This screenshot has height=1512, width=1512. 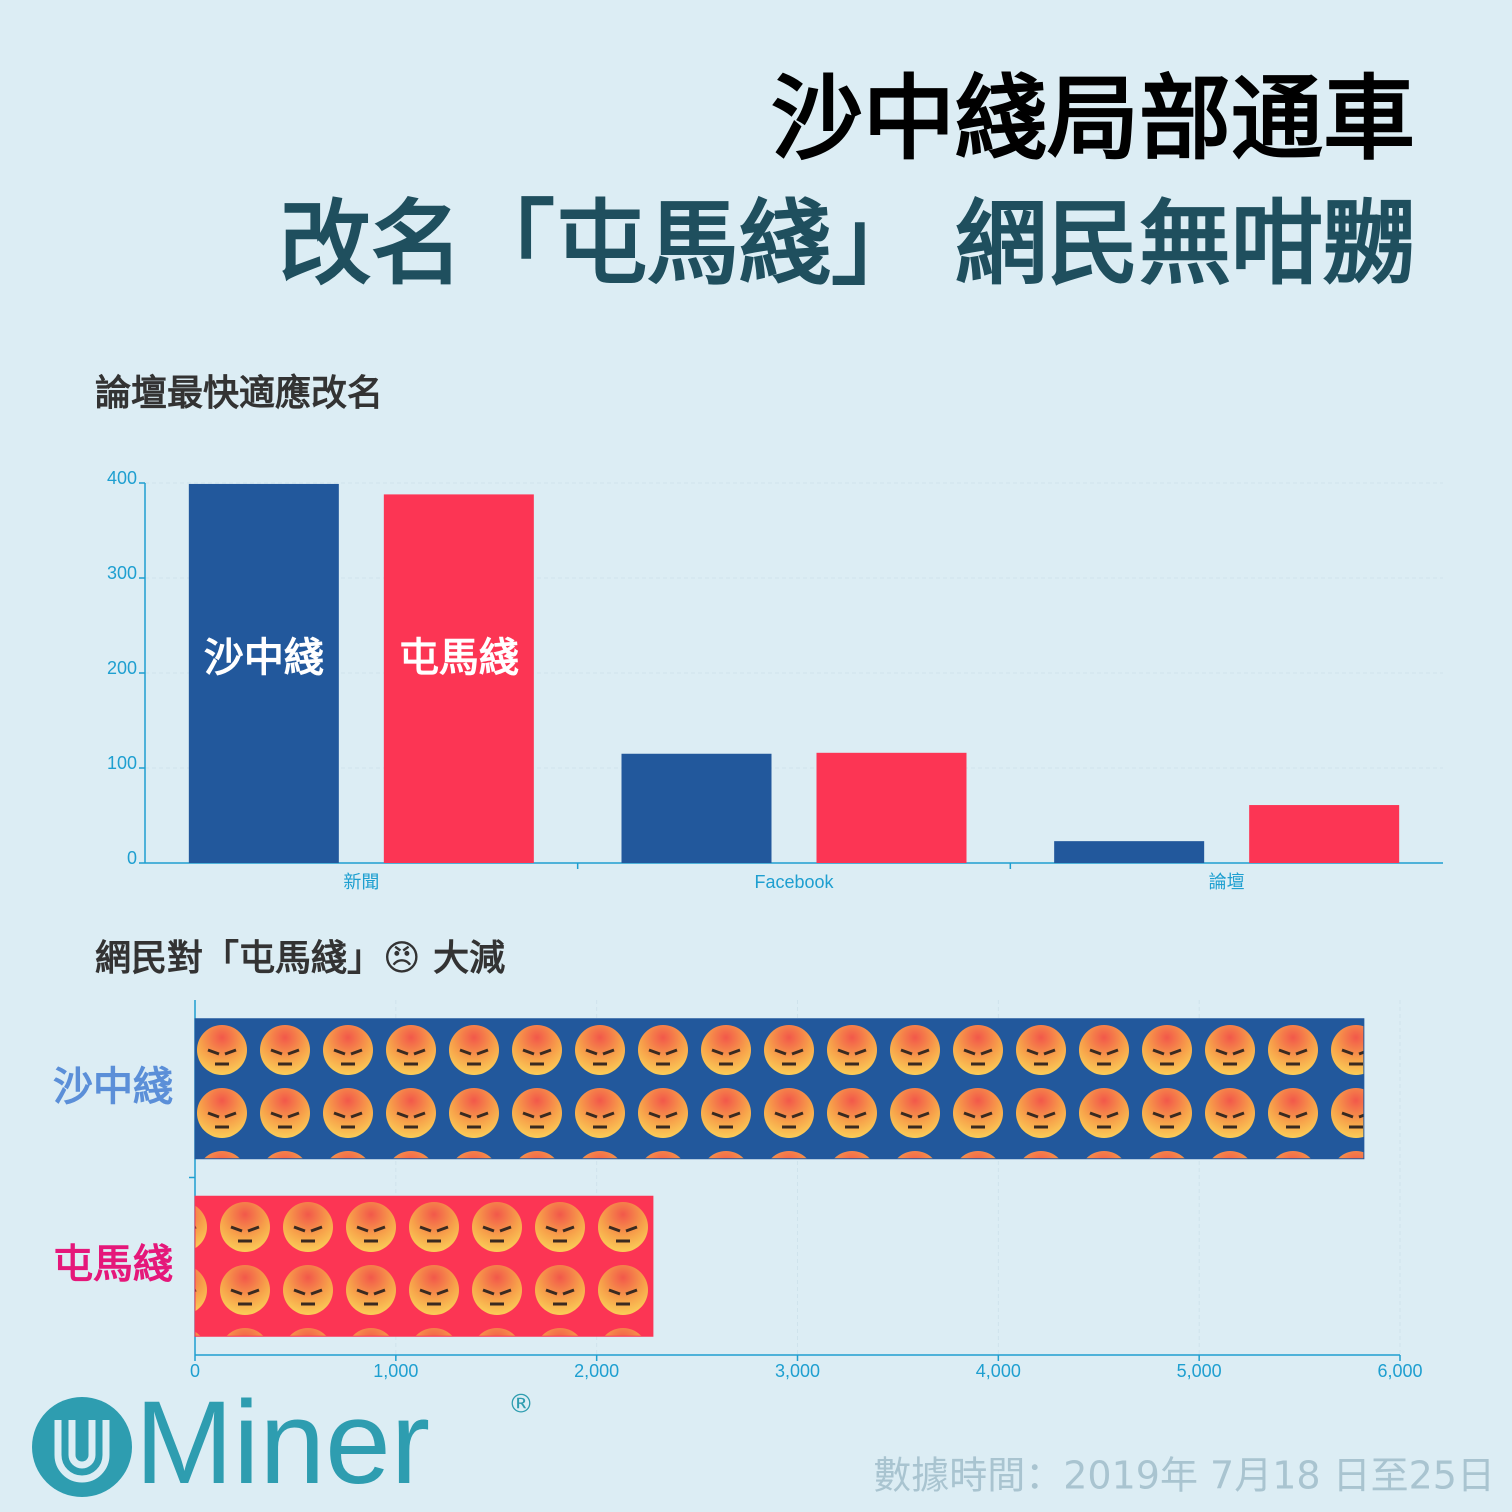 What do you see at coordinates (300, 958) in the screenshot?
I see `chart-title: 網民對「屯馬綫」😠 大減` at bounding box center [300, 958].